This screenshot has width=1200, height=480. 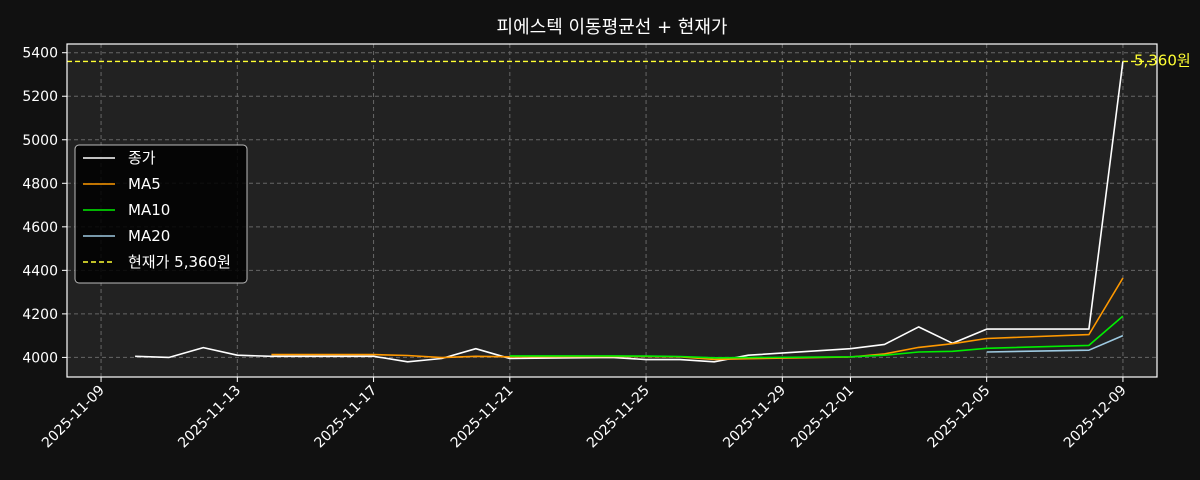 I want to click on y-tick-label: 5200, so click(x=40, y=97).